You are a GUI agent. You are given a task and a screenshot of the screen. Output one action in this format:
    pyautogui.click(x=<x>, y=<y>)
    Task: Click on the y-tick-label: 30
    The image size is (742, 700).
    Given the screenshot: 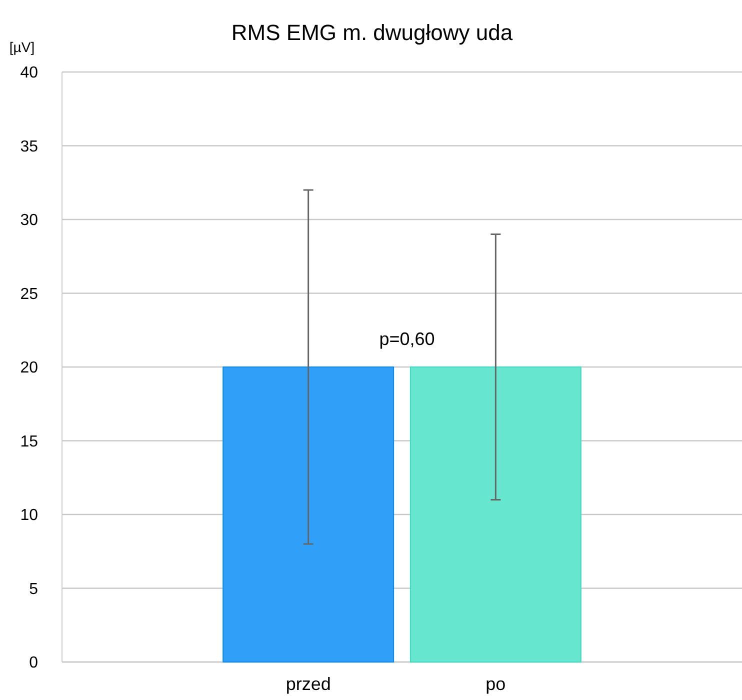 What is the action you would take?
    pyautogui.click(x=29, y=221)
    